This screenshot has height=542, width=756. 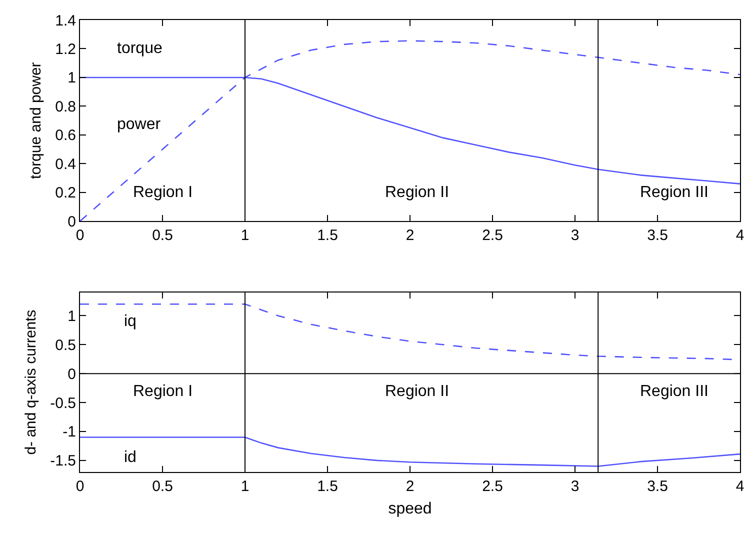 I want to click on y-tick-label: 0.4, so click(x=65, y=164).